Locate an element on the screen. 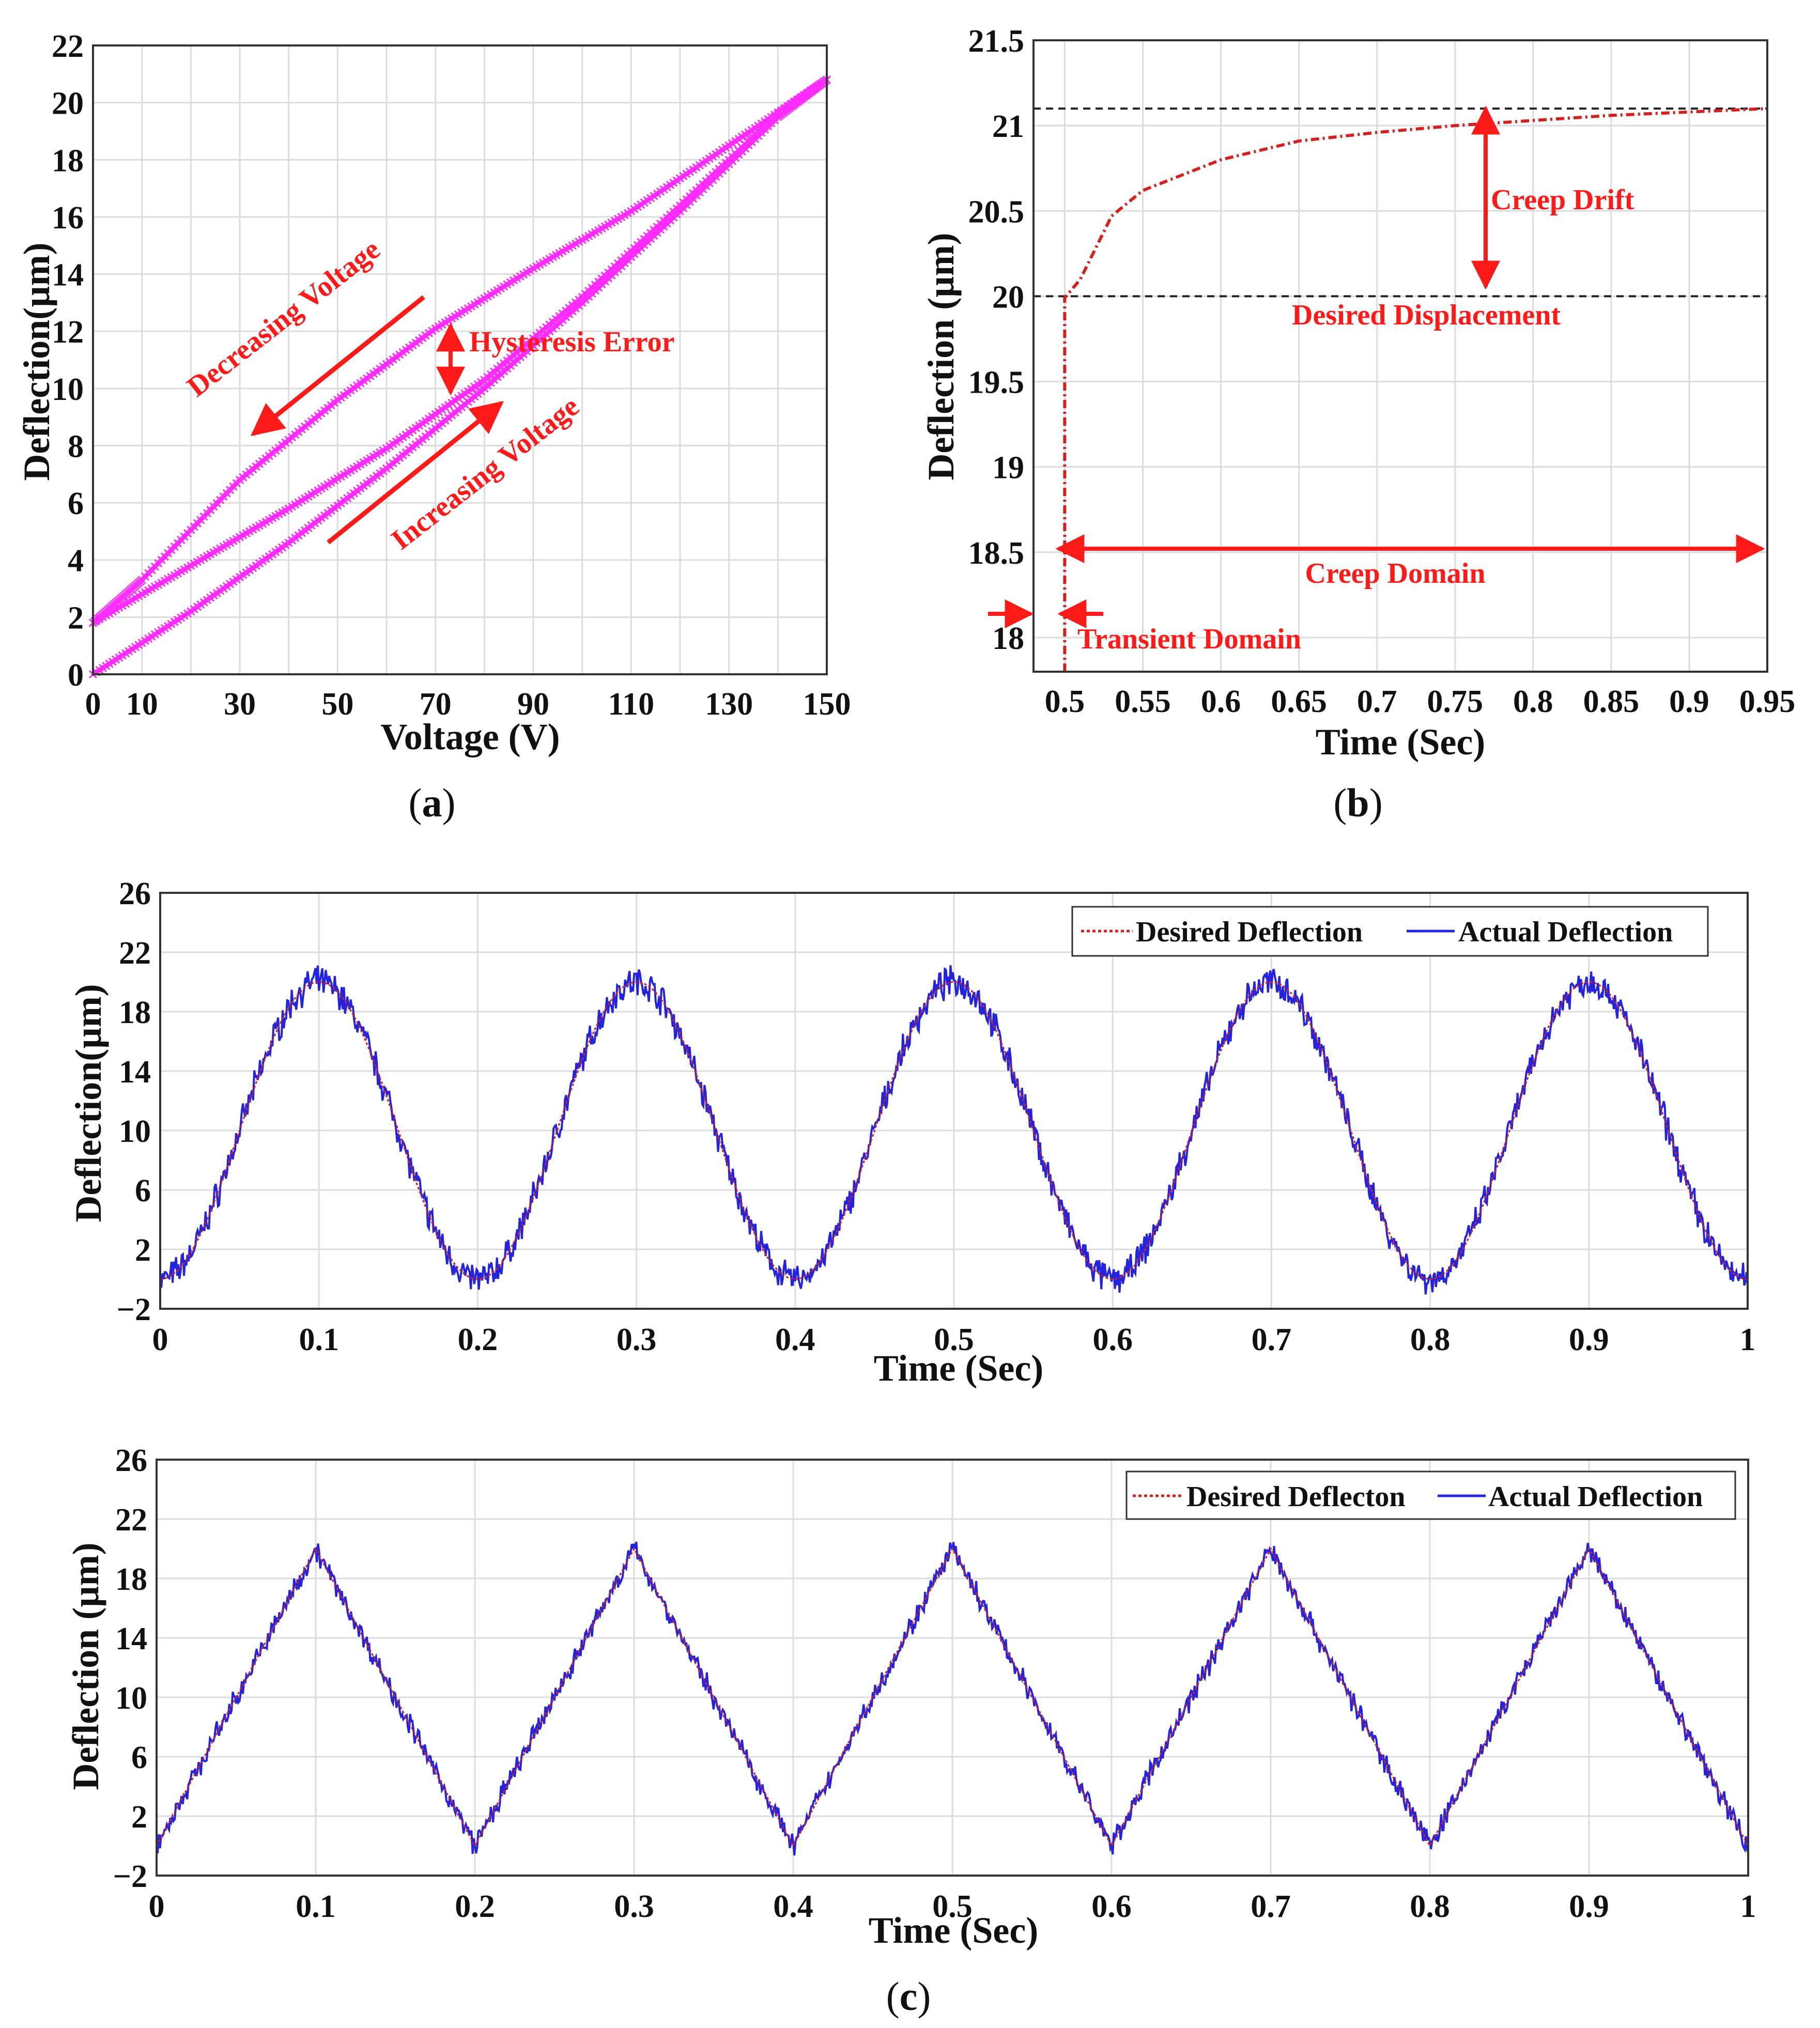 The height and width of the screenshot is (2028, 1820). chart-b-ylabel: Deflection (µm) is located at coordinates (941, 356).